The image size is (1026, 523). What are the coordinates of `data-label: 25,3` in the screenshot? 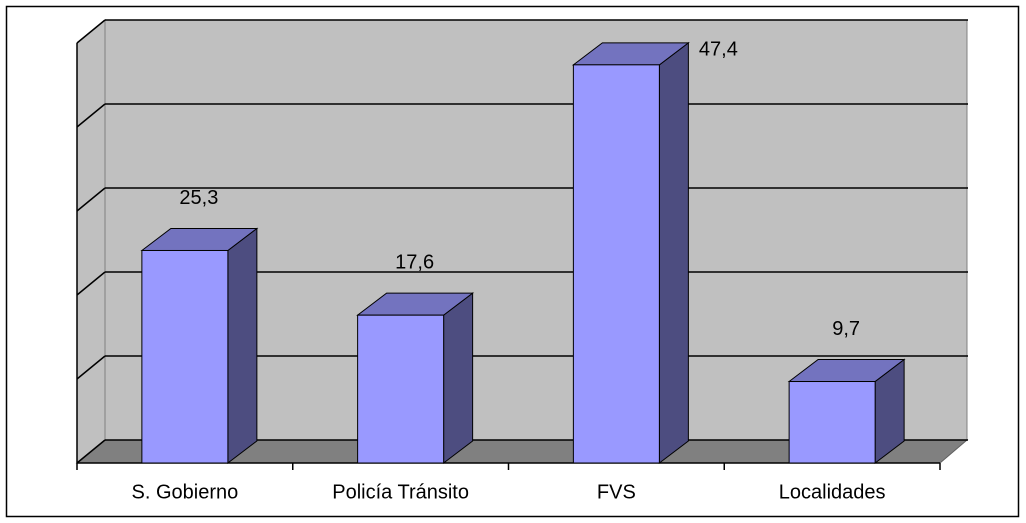 It's located at (198, 198).